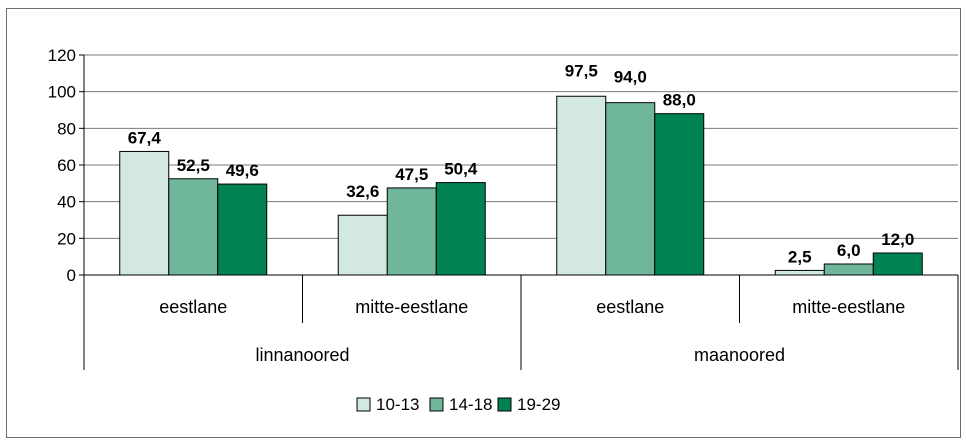 The image size is (966, 442). Describe the element at coordinates (193, 165) in the screenshot. I see `data-label: 52,5` at that location.